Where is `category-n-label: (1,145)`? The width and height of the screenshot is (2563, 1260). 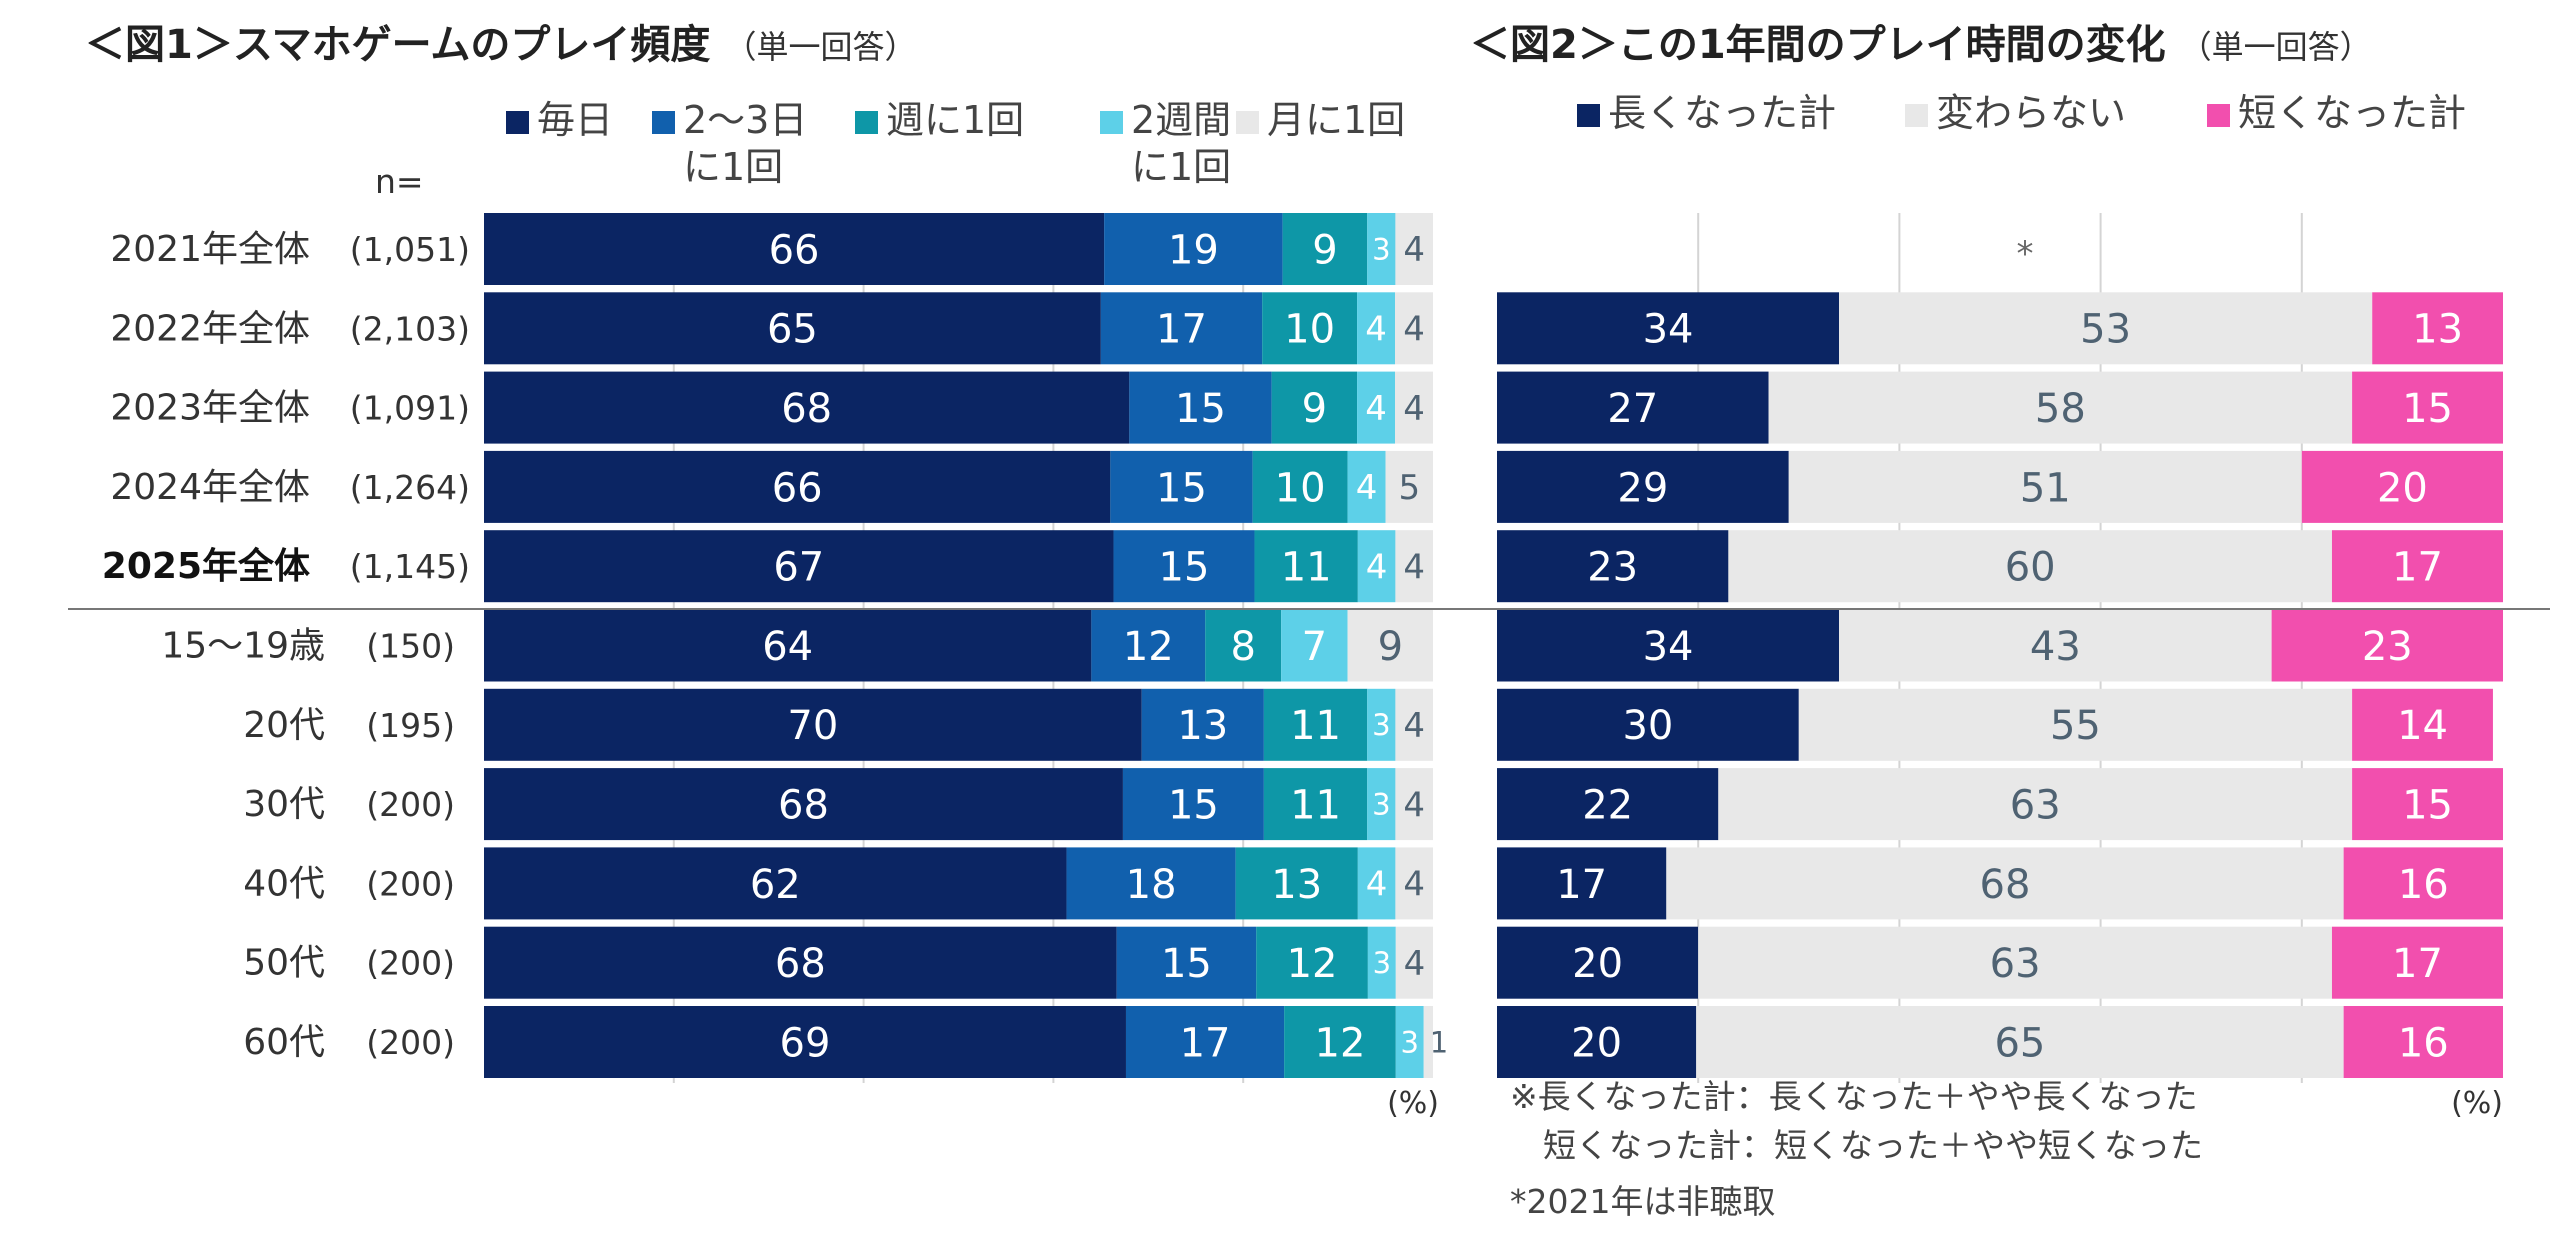 category-n-label: (1,145) is located at coordinates (410, 566).